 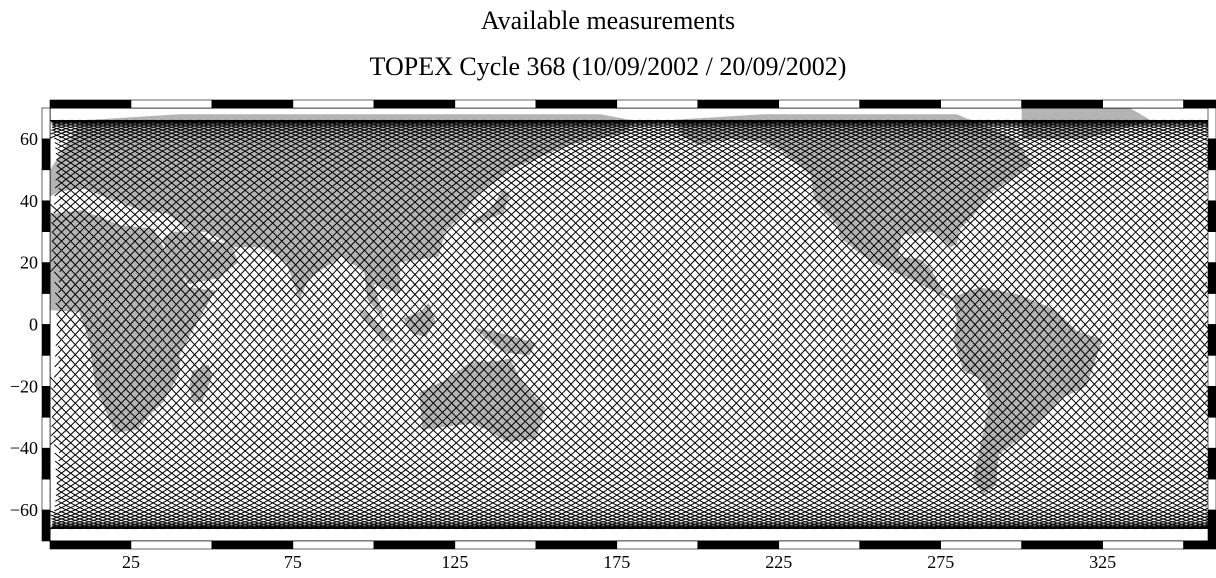 I want to click on continent-new-guinea, so click(x=505, y=341).